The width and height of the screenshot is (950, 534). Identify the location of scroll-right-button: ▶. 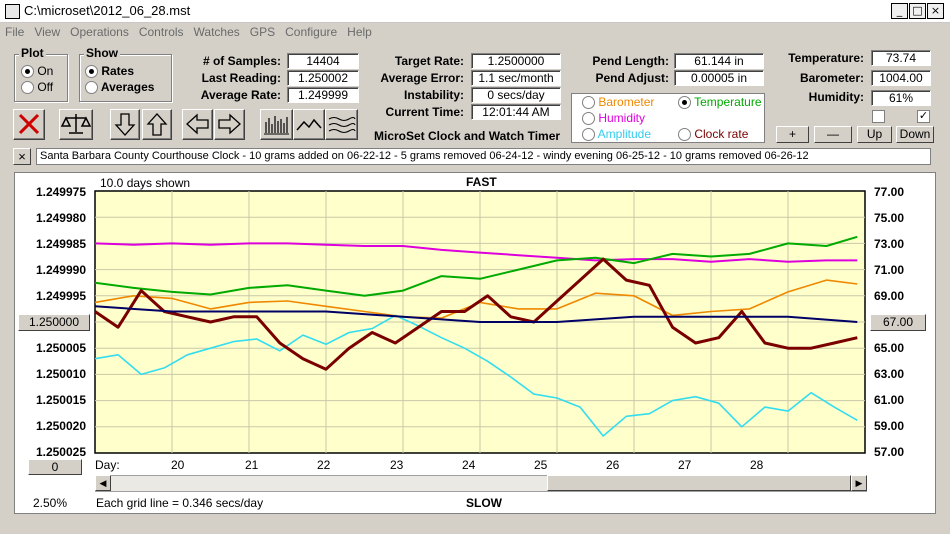
(859, 483).